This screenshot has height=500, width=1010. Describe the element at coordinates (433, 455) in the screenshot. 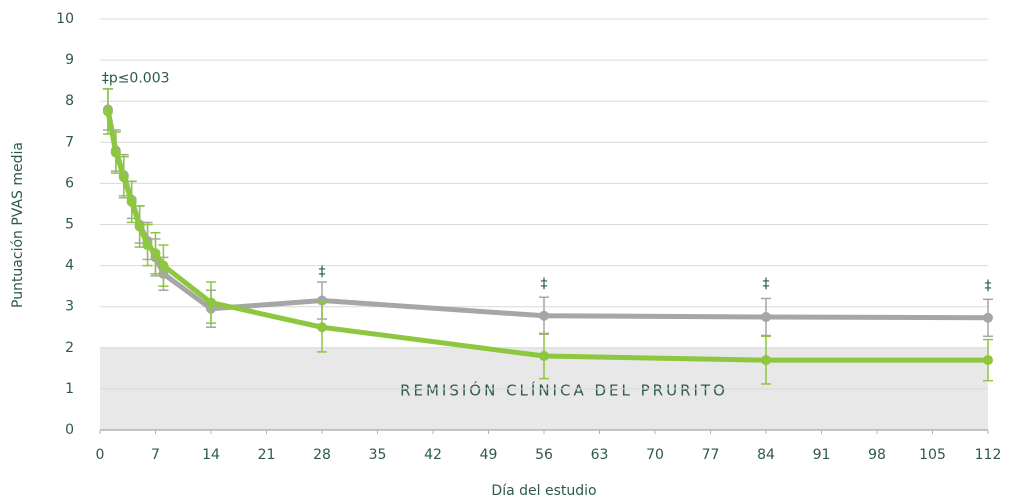

I see `x-tick-label: 42` at that location.